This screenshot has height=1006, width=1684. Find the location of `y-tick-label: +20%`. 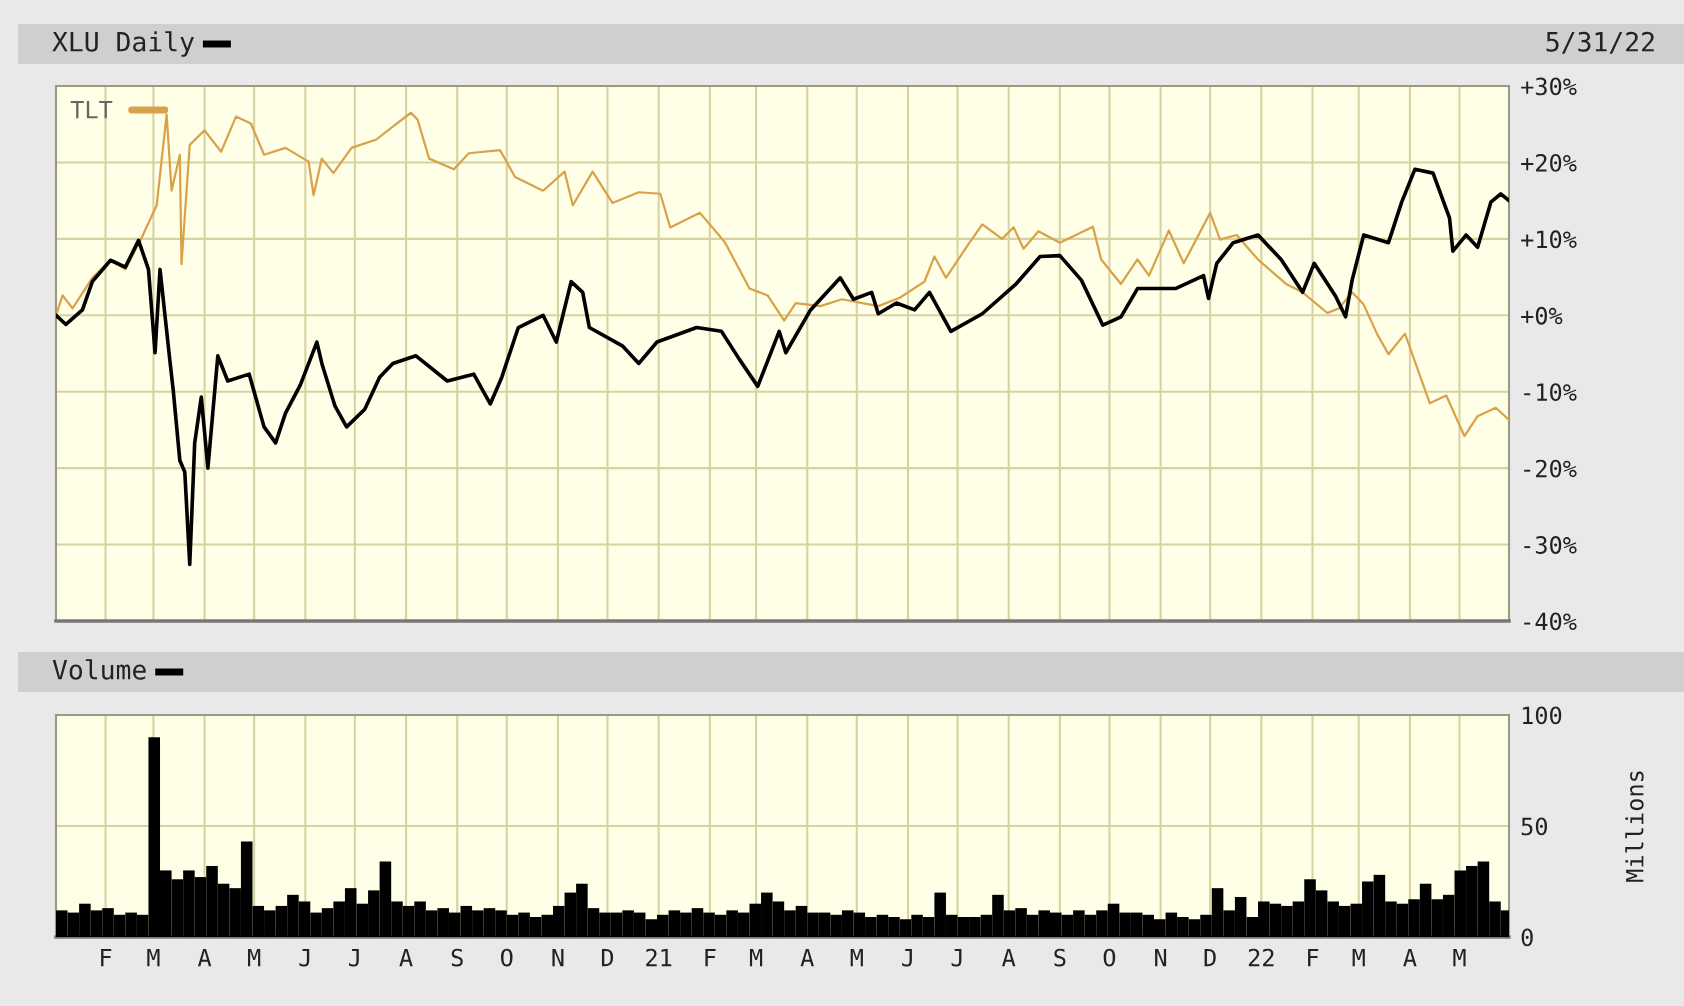

y-tick-label: +20% is located at coordinates (1549, 162).